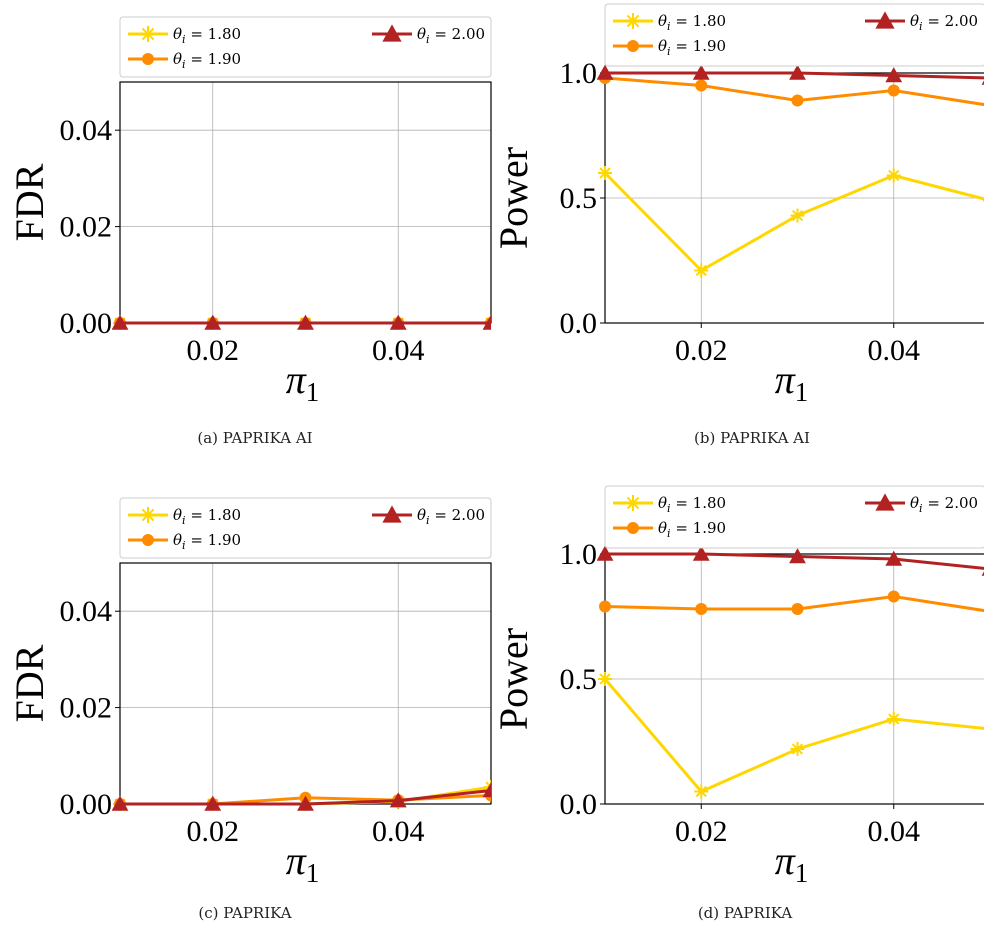  Describe the element at coordinates (254, 438) in the screenshot. I see `panel-caption: (a) PAPRIKA AI` at that location.